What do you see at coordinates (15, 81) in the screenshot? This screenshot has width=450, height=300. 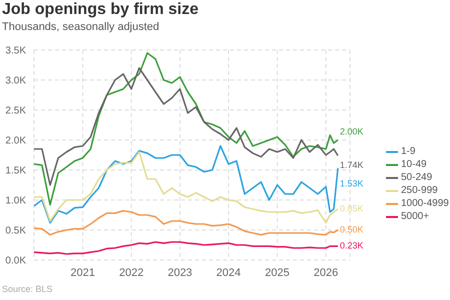 I see `y-tick-label: 3.0K` at bounding box center [15, 81].